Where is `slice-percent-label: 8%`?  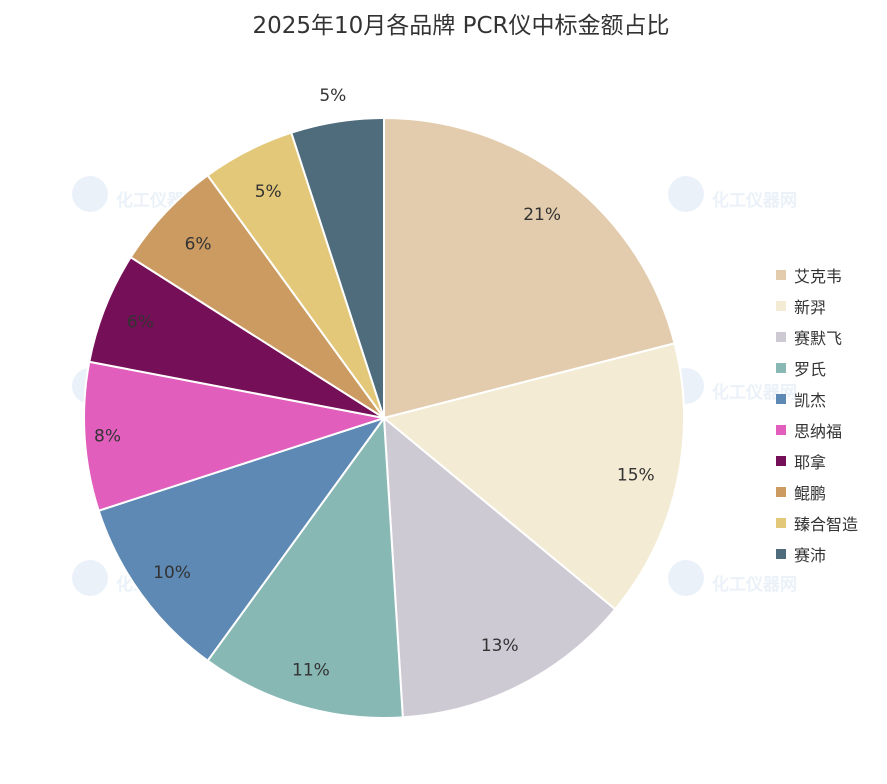 slice-percent-label: 8% is located at coordinates (107, 436).